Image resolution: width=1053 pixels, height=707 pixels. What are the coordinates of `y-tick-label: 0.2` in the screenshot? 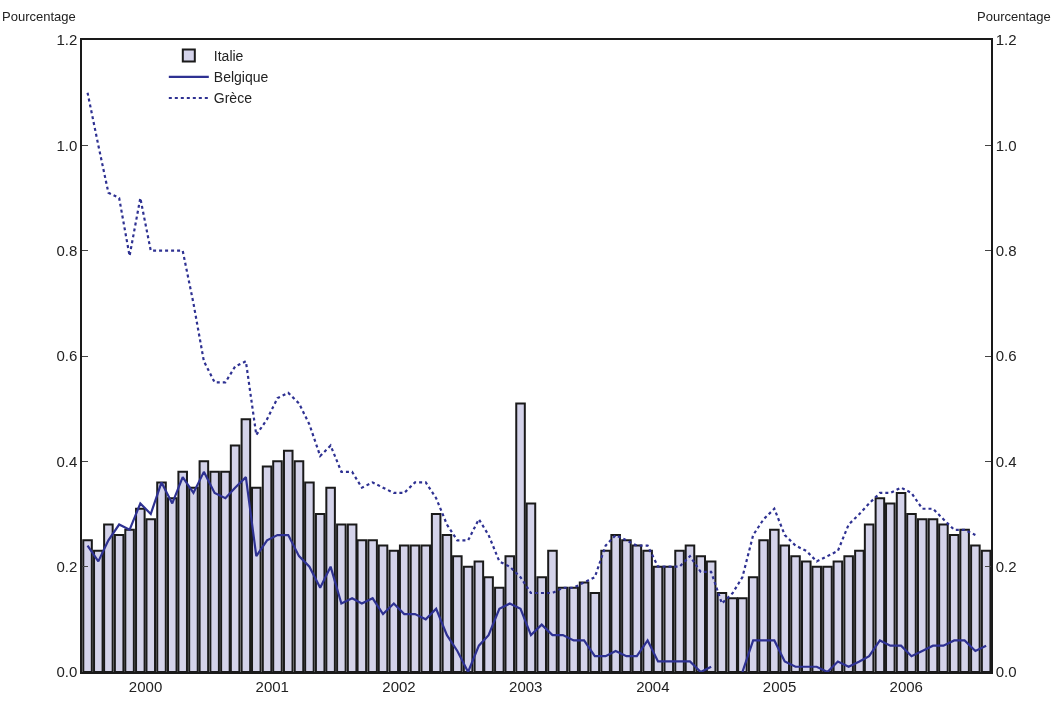 It's located at (67, 566).